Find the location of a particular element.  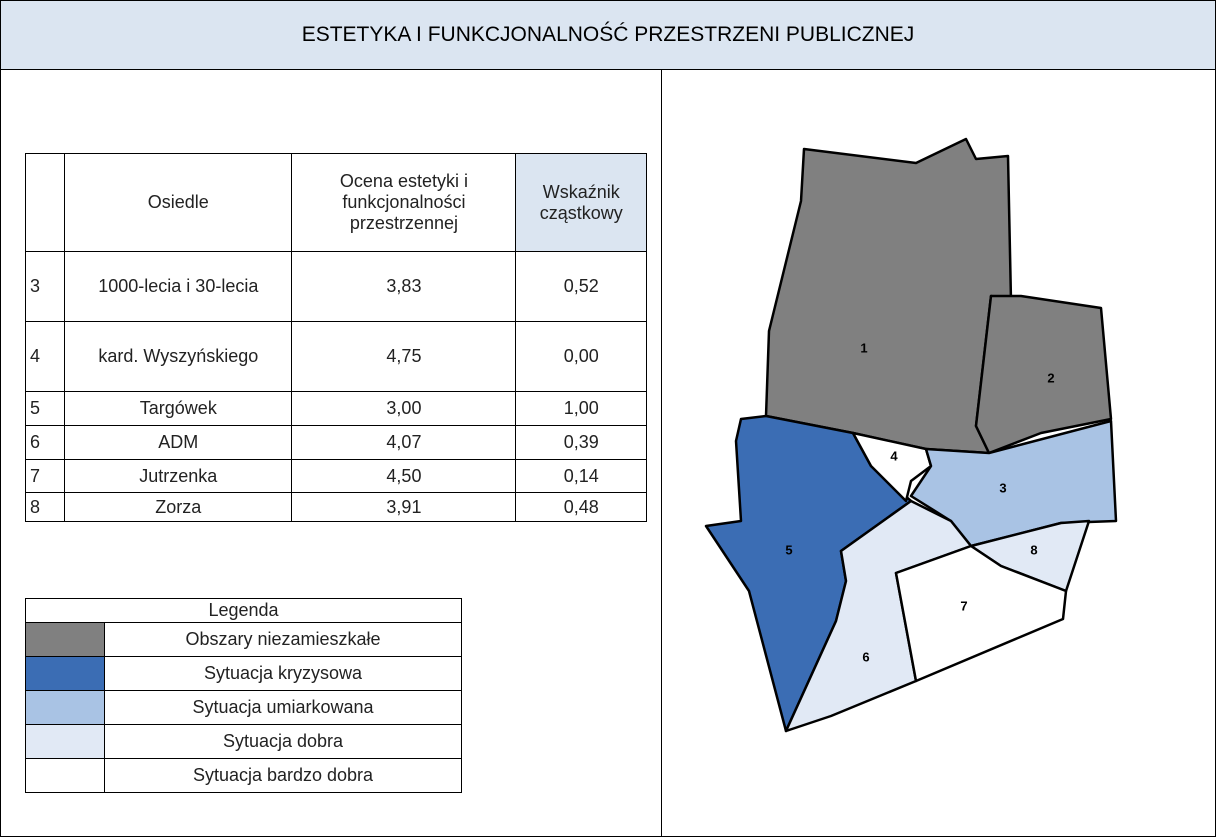

cell: 0,48 is located at coordinates (581, 507).